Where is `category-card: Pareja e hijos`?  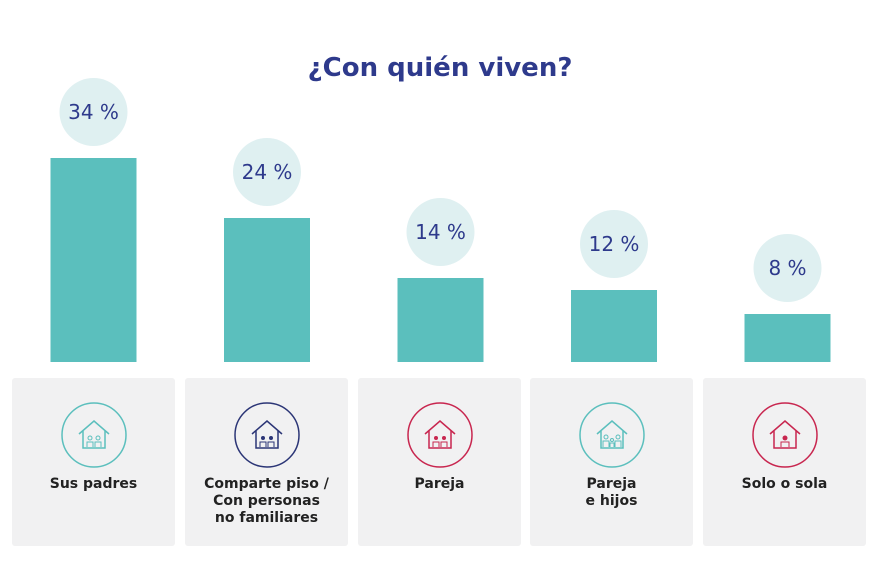
category-card: Pareja e hijos is located at coordinates (611, 462).